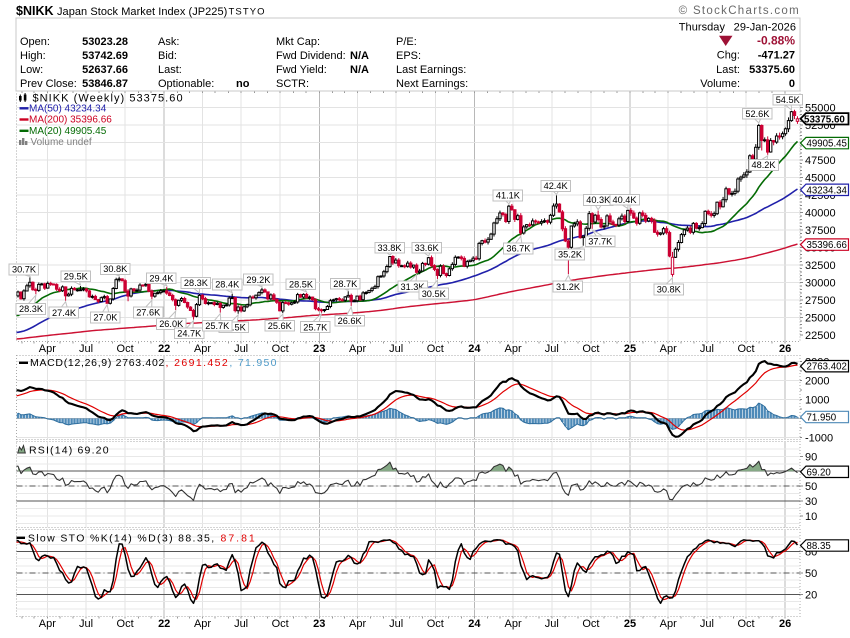  Describe the element at coordinates (33, 56) in the screenshot. I see `svg-text: High:` at that location.